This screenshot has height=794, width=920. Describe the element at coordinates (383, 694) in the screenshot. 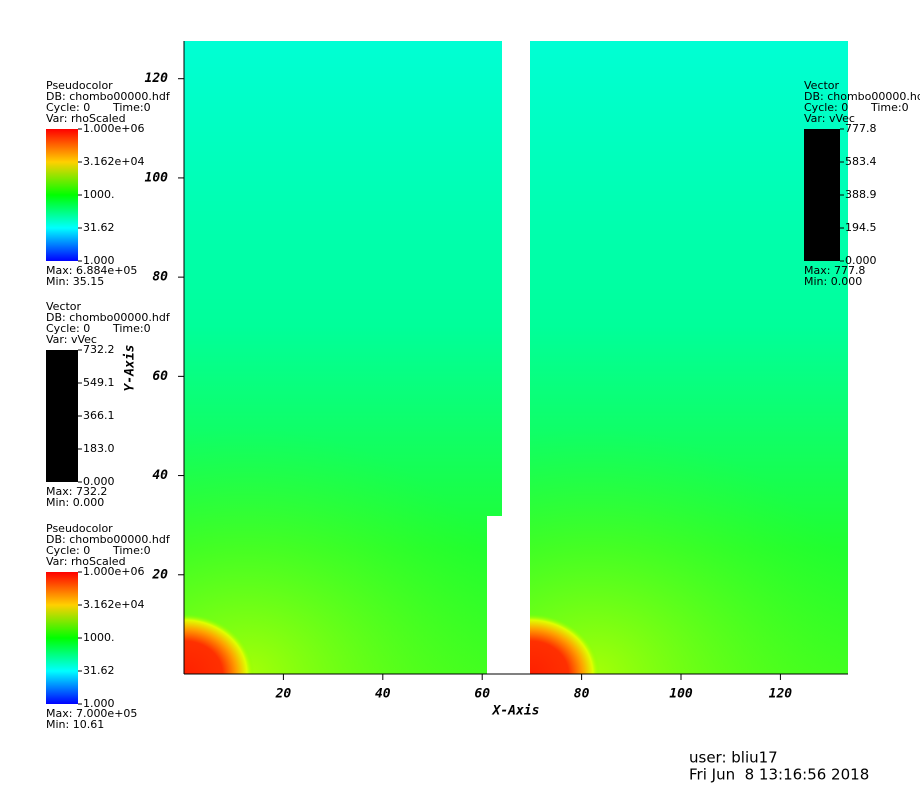

I see `x-tick-label: 40` at that location.